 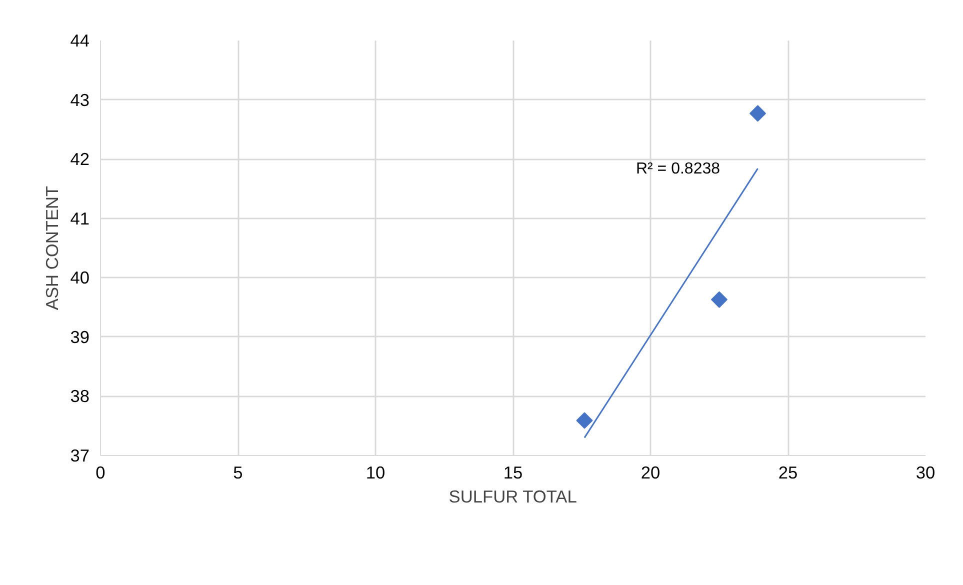 I want to click on x-tick-label: 20, so click(x=650, y=472).